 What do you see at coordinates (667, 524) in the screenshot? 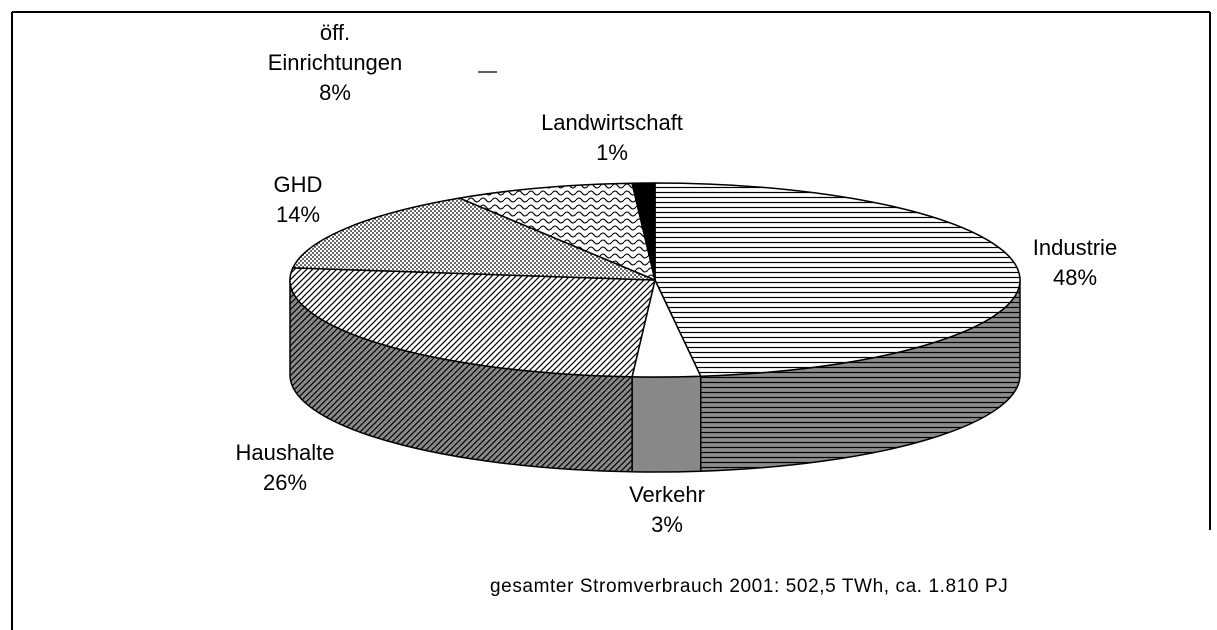
I see `value-label: 3%` at bounding box center [667, 524].